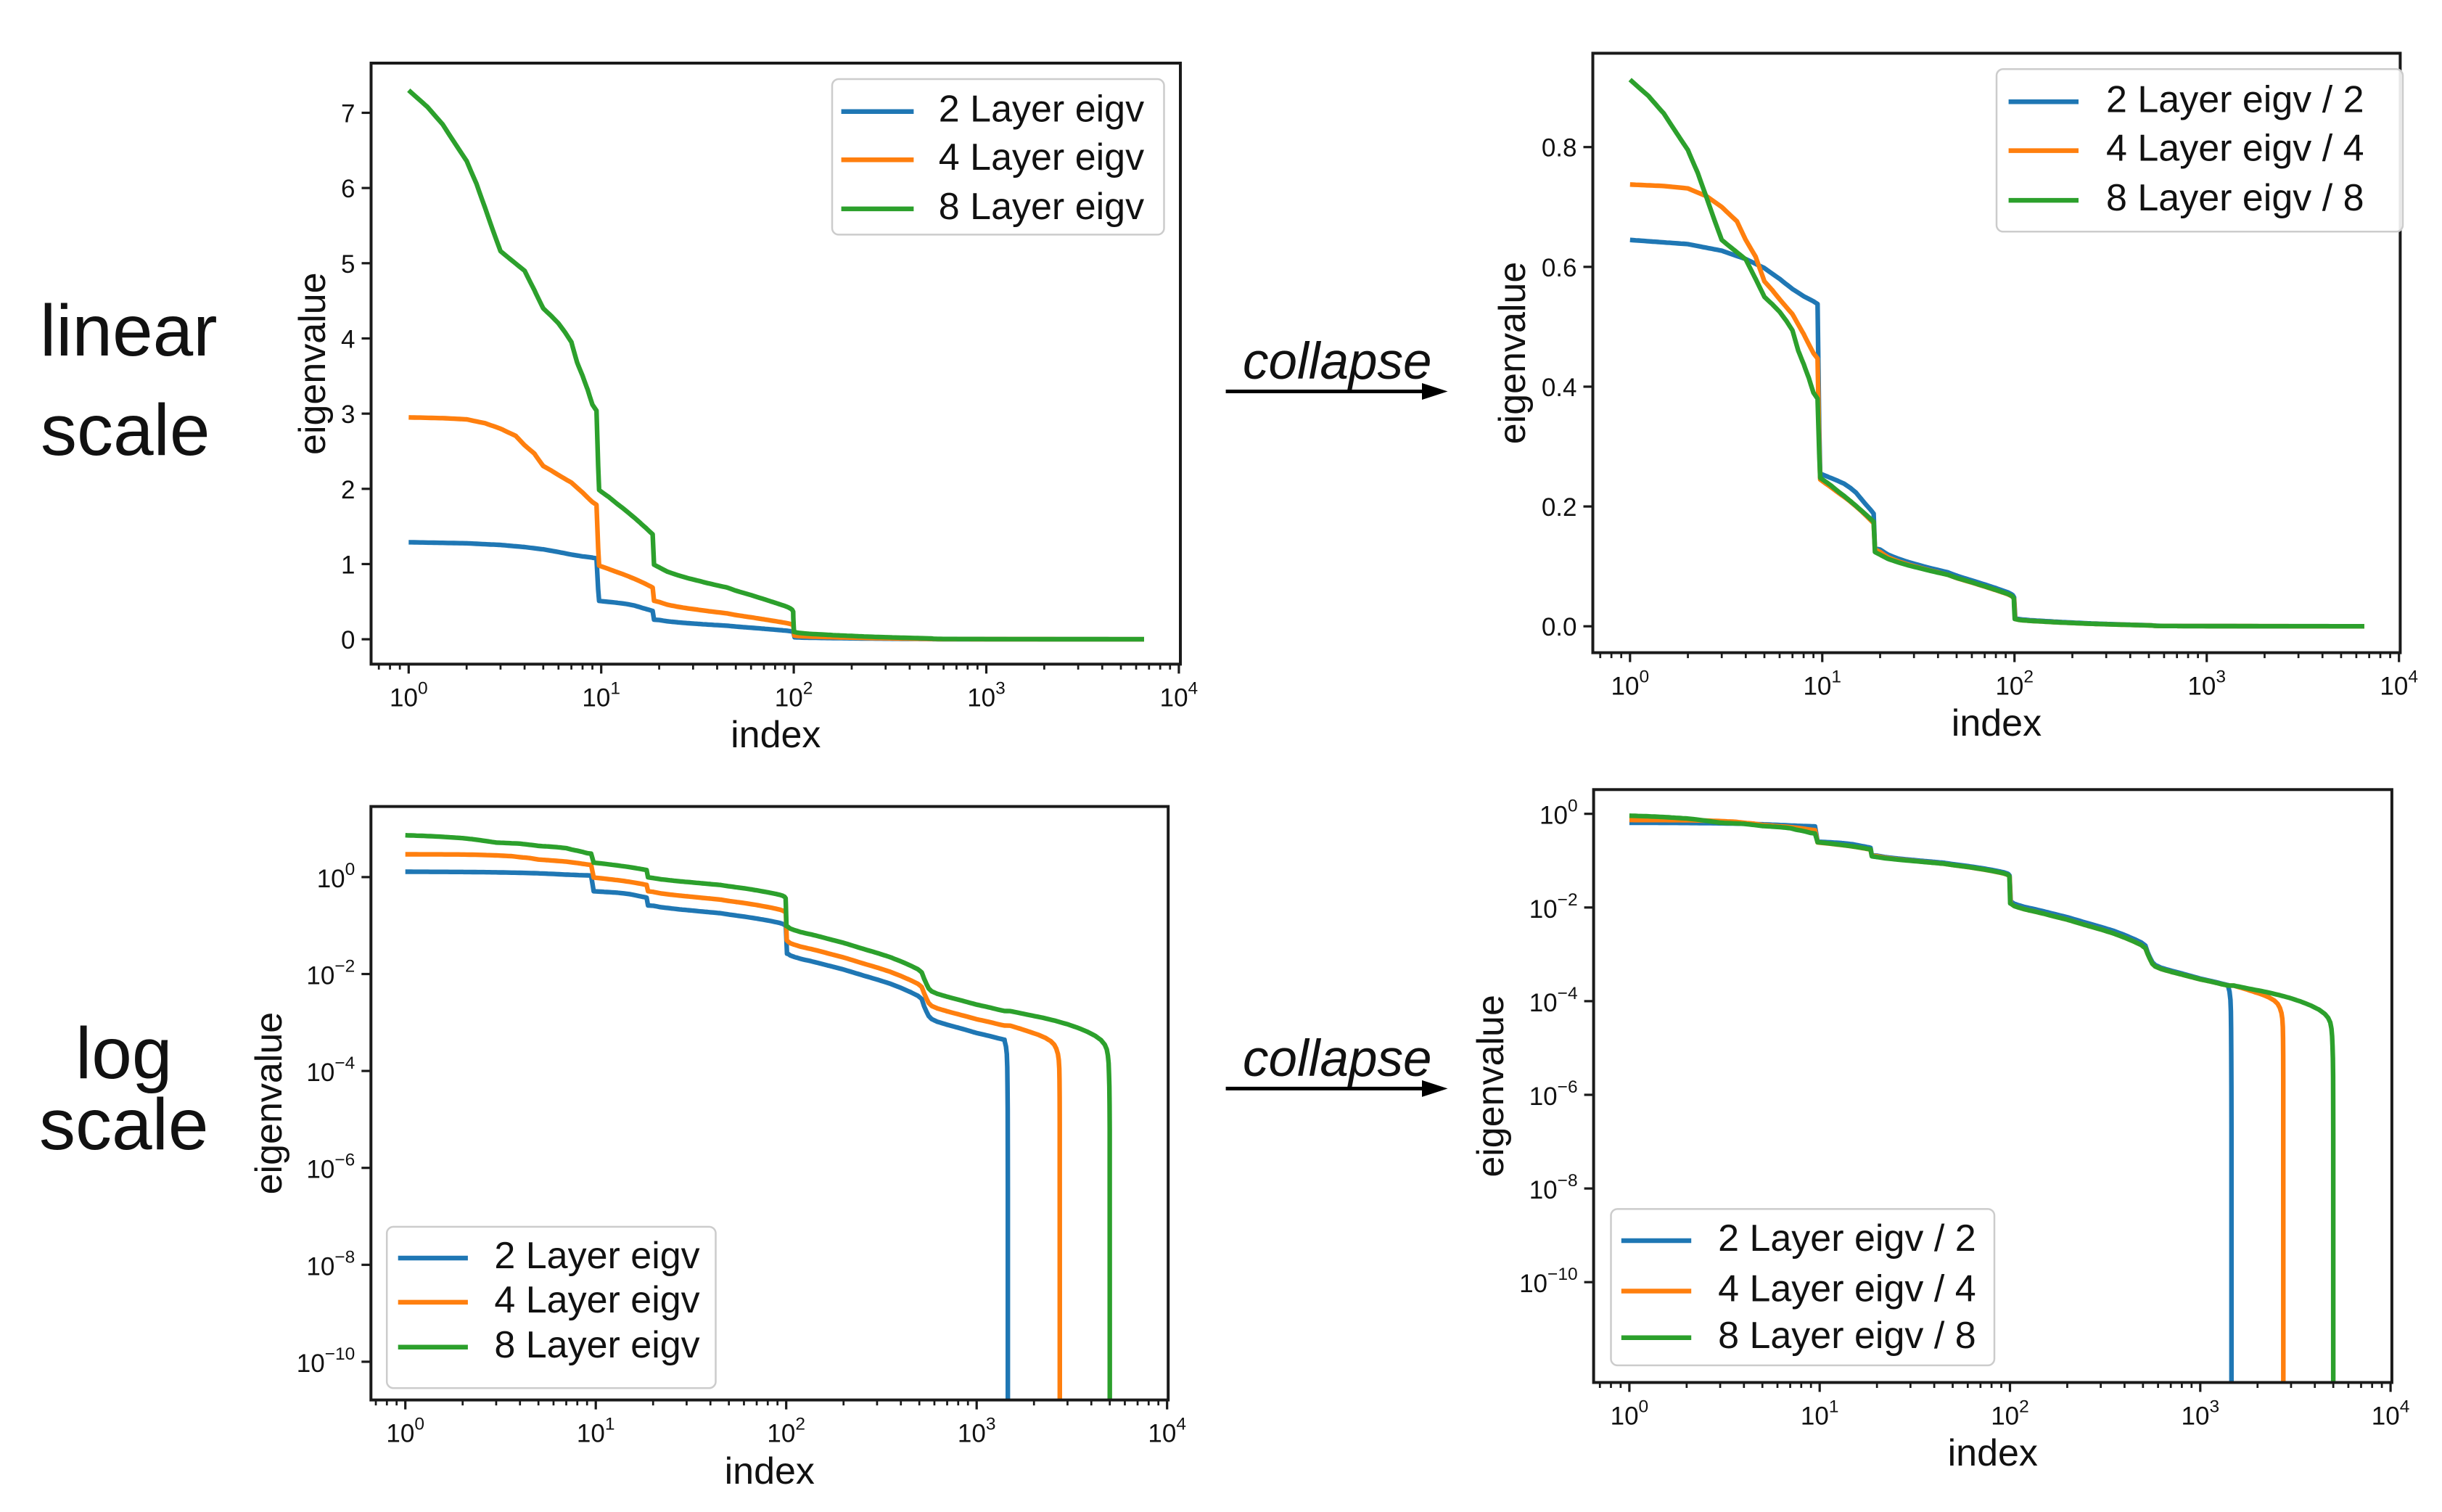  I want to click on svg-text: 10⁰, so click(409, 695).